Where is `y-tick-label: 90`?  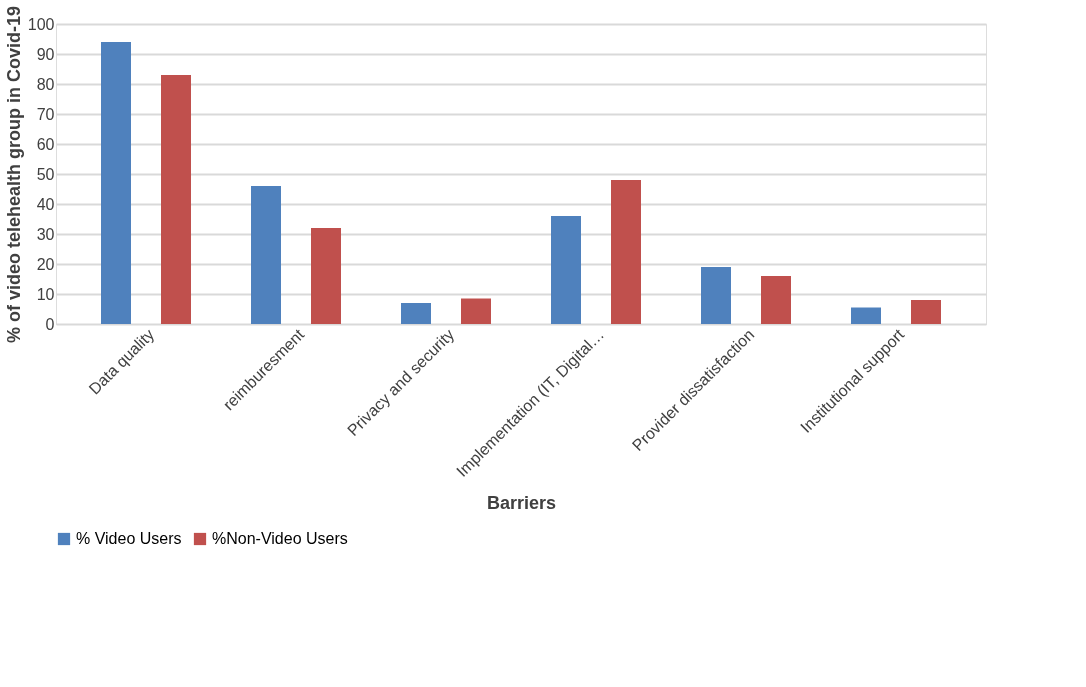 y-tick-label: 90 is located at coordinates (45, 54).